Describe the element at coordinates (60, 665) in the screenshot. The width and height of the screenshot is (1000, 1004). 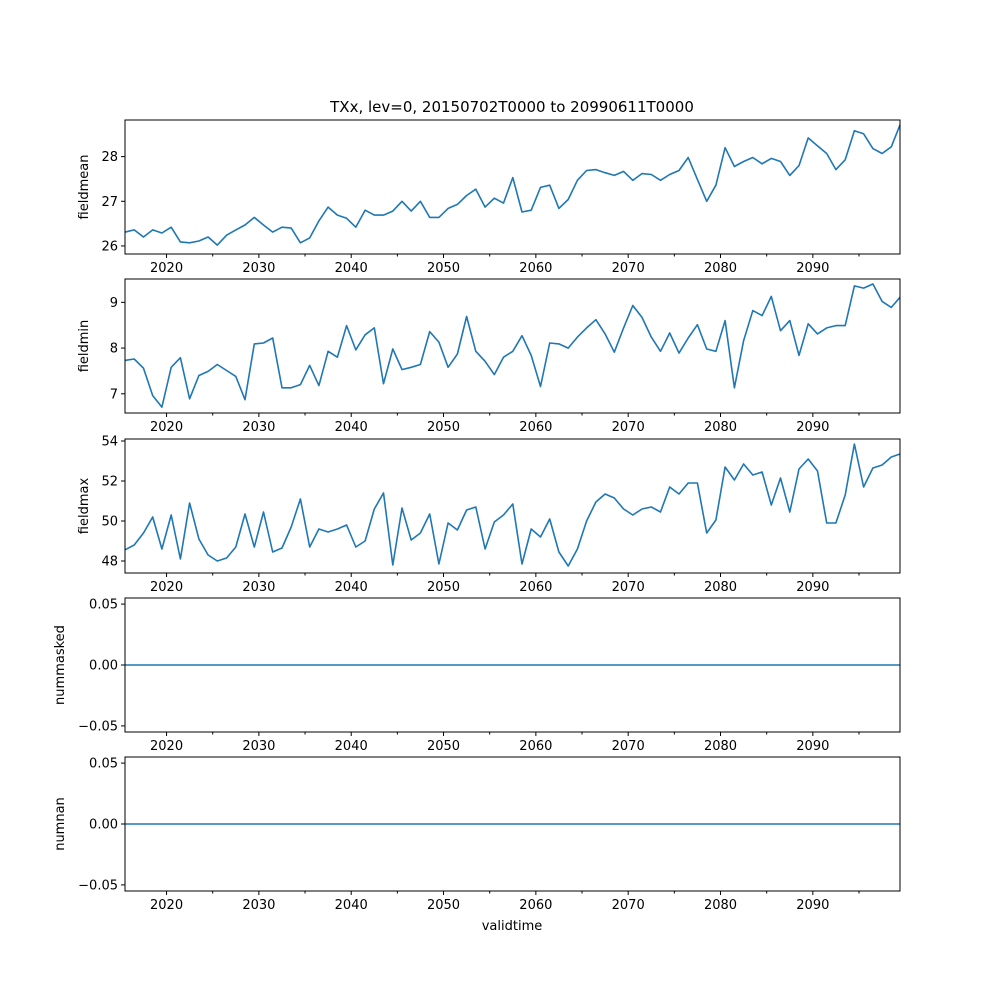
I see `y-axis-label: nummasked` at that location.